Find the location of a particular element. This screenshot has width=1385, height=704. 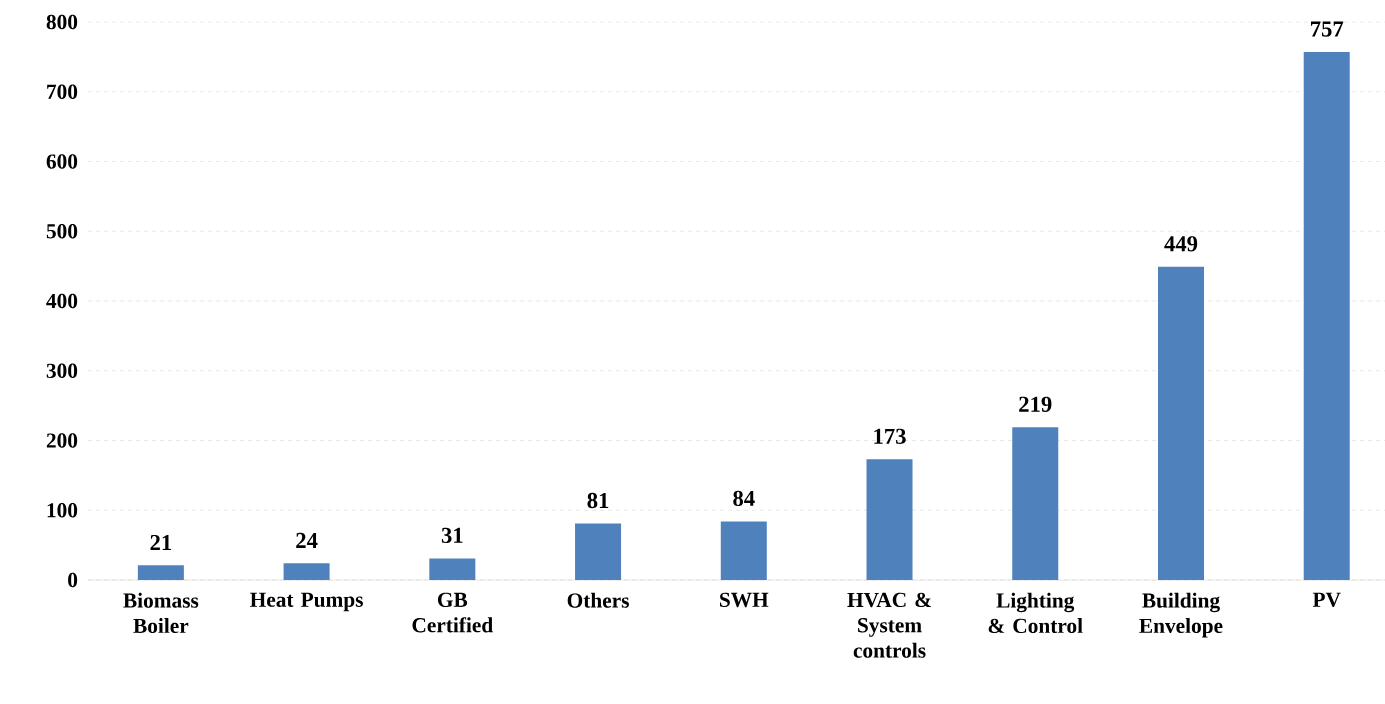

data-label: 21 is located at coordinates (161, 542).